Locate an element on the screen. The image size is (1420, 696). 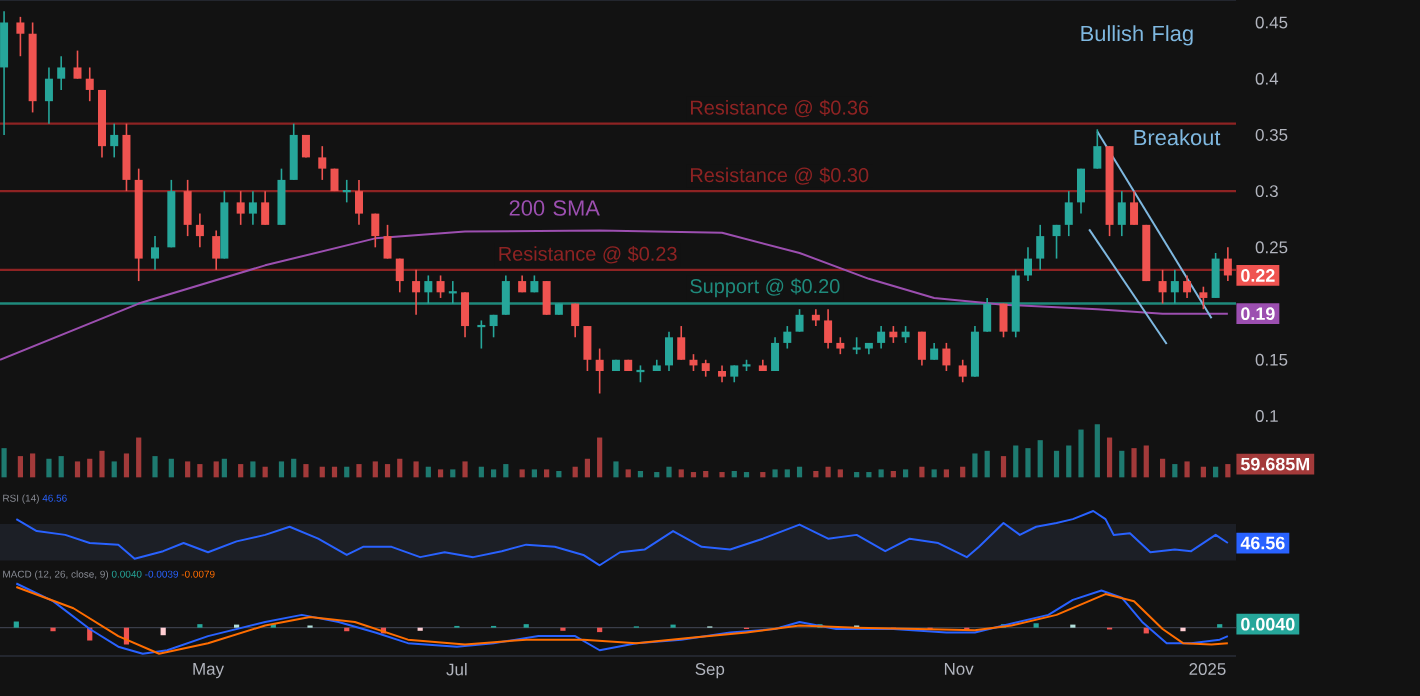
y-tick-label: 0.4 is located at coordinates (1267, 78).